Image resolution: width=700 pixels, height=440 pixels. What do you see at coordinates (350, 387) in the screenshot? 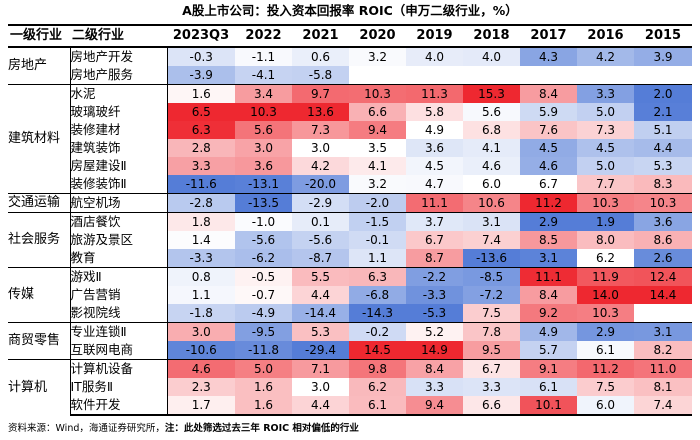
I see `table-row: IT服务Ⅱ 2.3 1.6 3.0 6.2 3.3 3.3 6.1 7.5 8.1` at bounding box center [350, 387].